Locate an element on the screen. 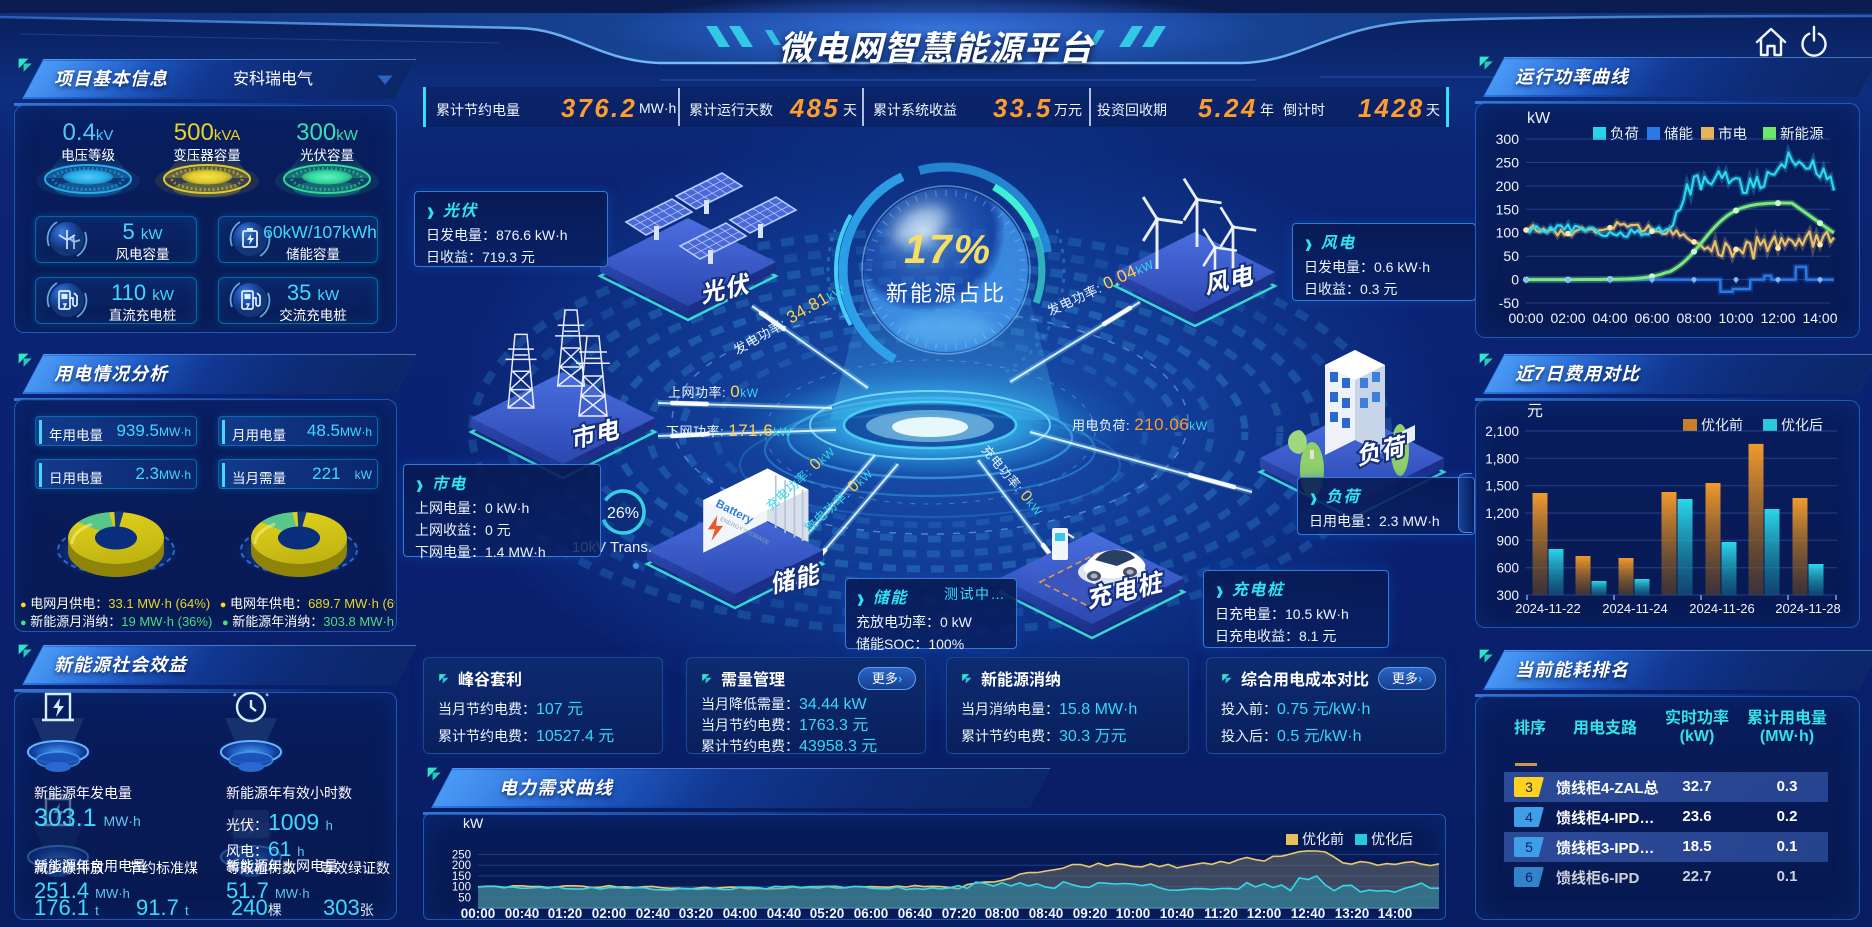 This screenshot has width=1872, height=927. svg-text: 03:20 is located at coordinates (696, 913).